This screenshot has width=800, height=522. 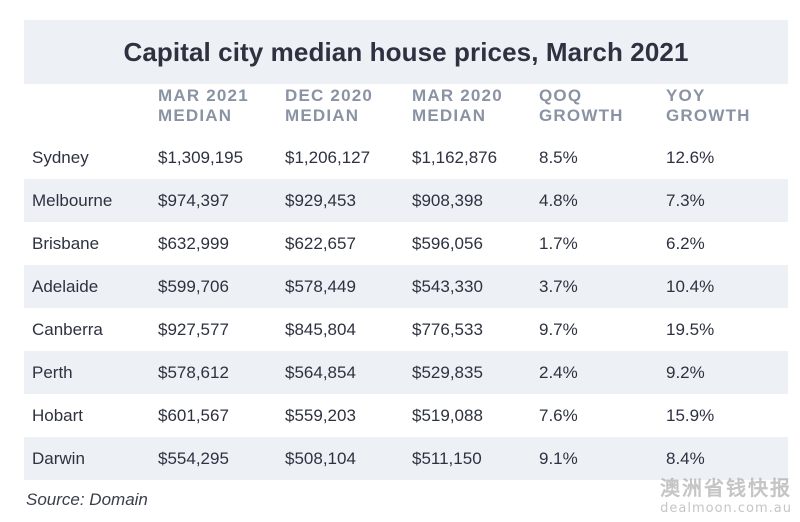 What do you see at coordinates (447, 415) in the screenshot?
I see `value-cell: $519,088` at bounding box center [447, 415].